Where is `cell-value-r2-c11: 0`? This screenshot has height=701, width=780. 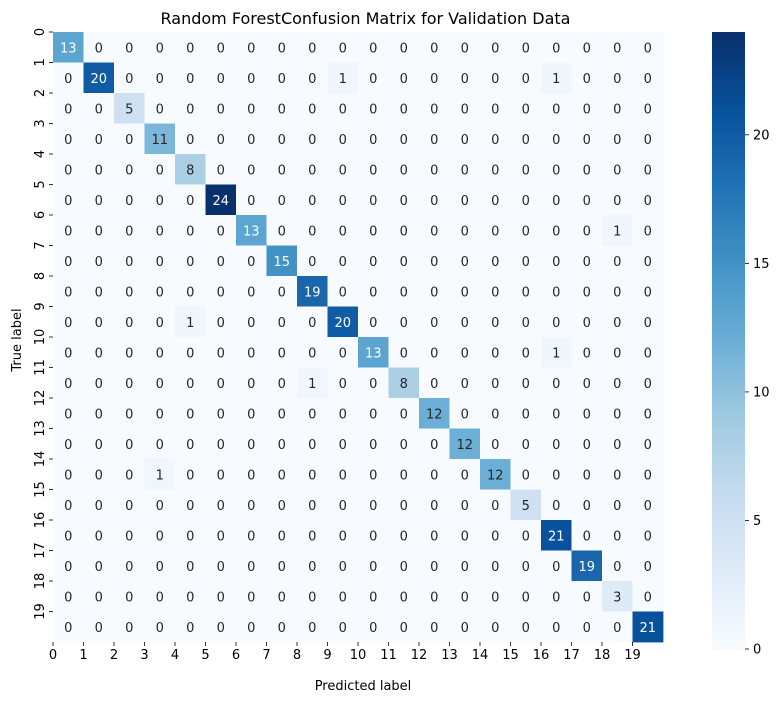
cell-value-r2-c11: 0 is located at coordinates (404, 109).